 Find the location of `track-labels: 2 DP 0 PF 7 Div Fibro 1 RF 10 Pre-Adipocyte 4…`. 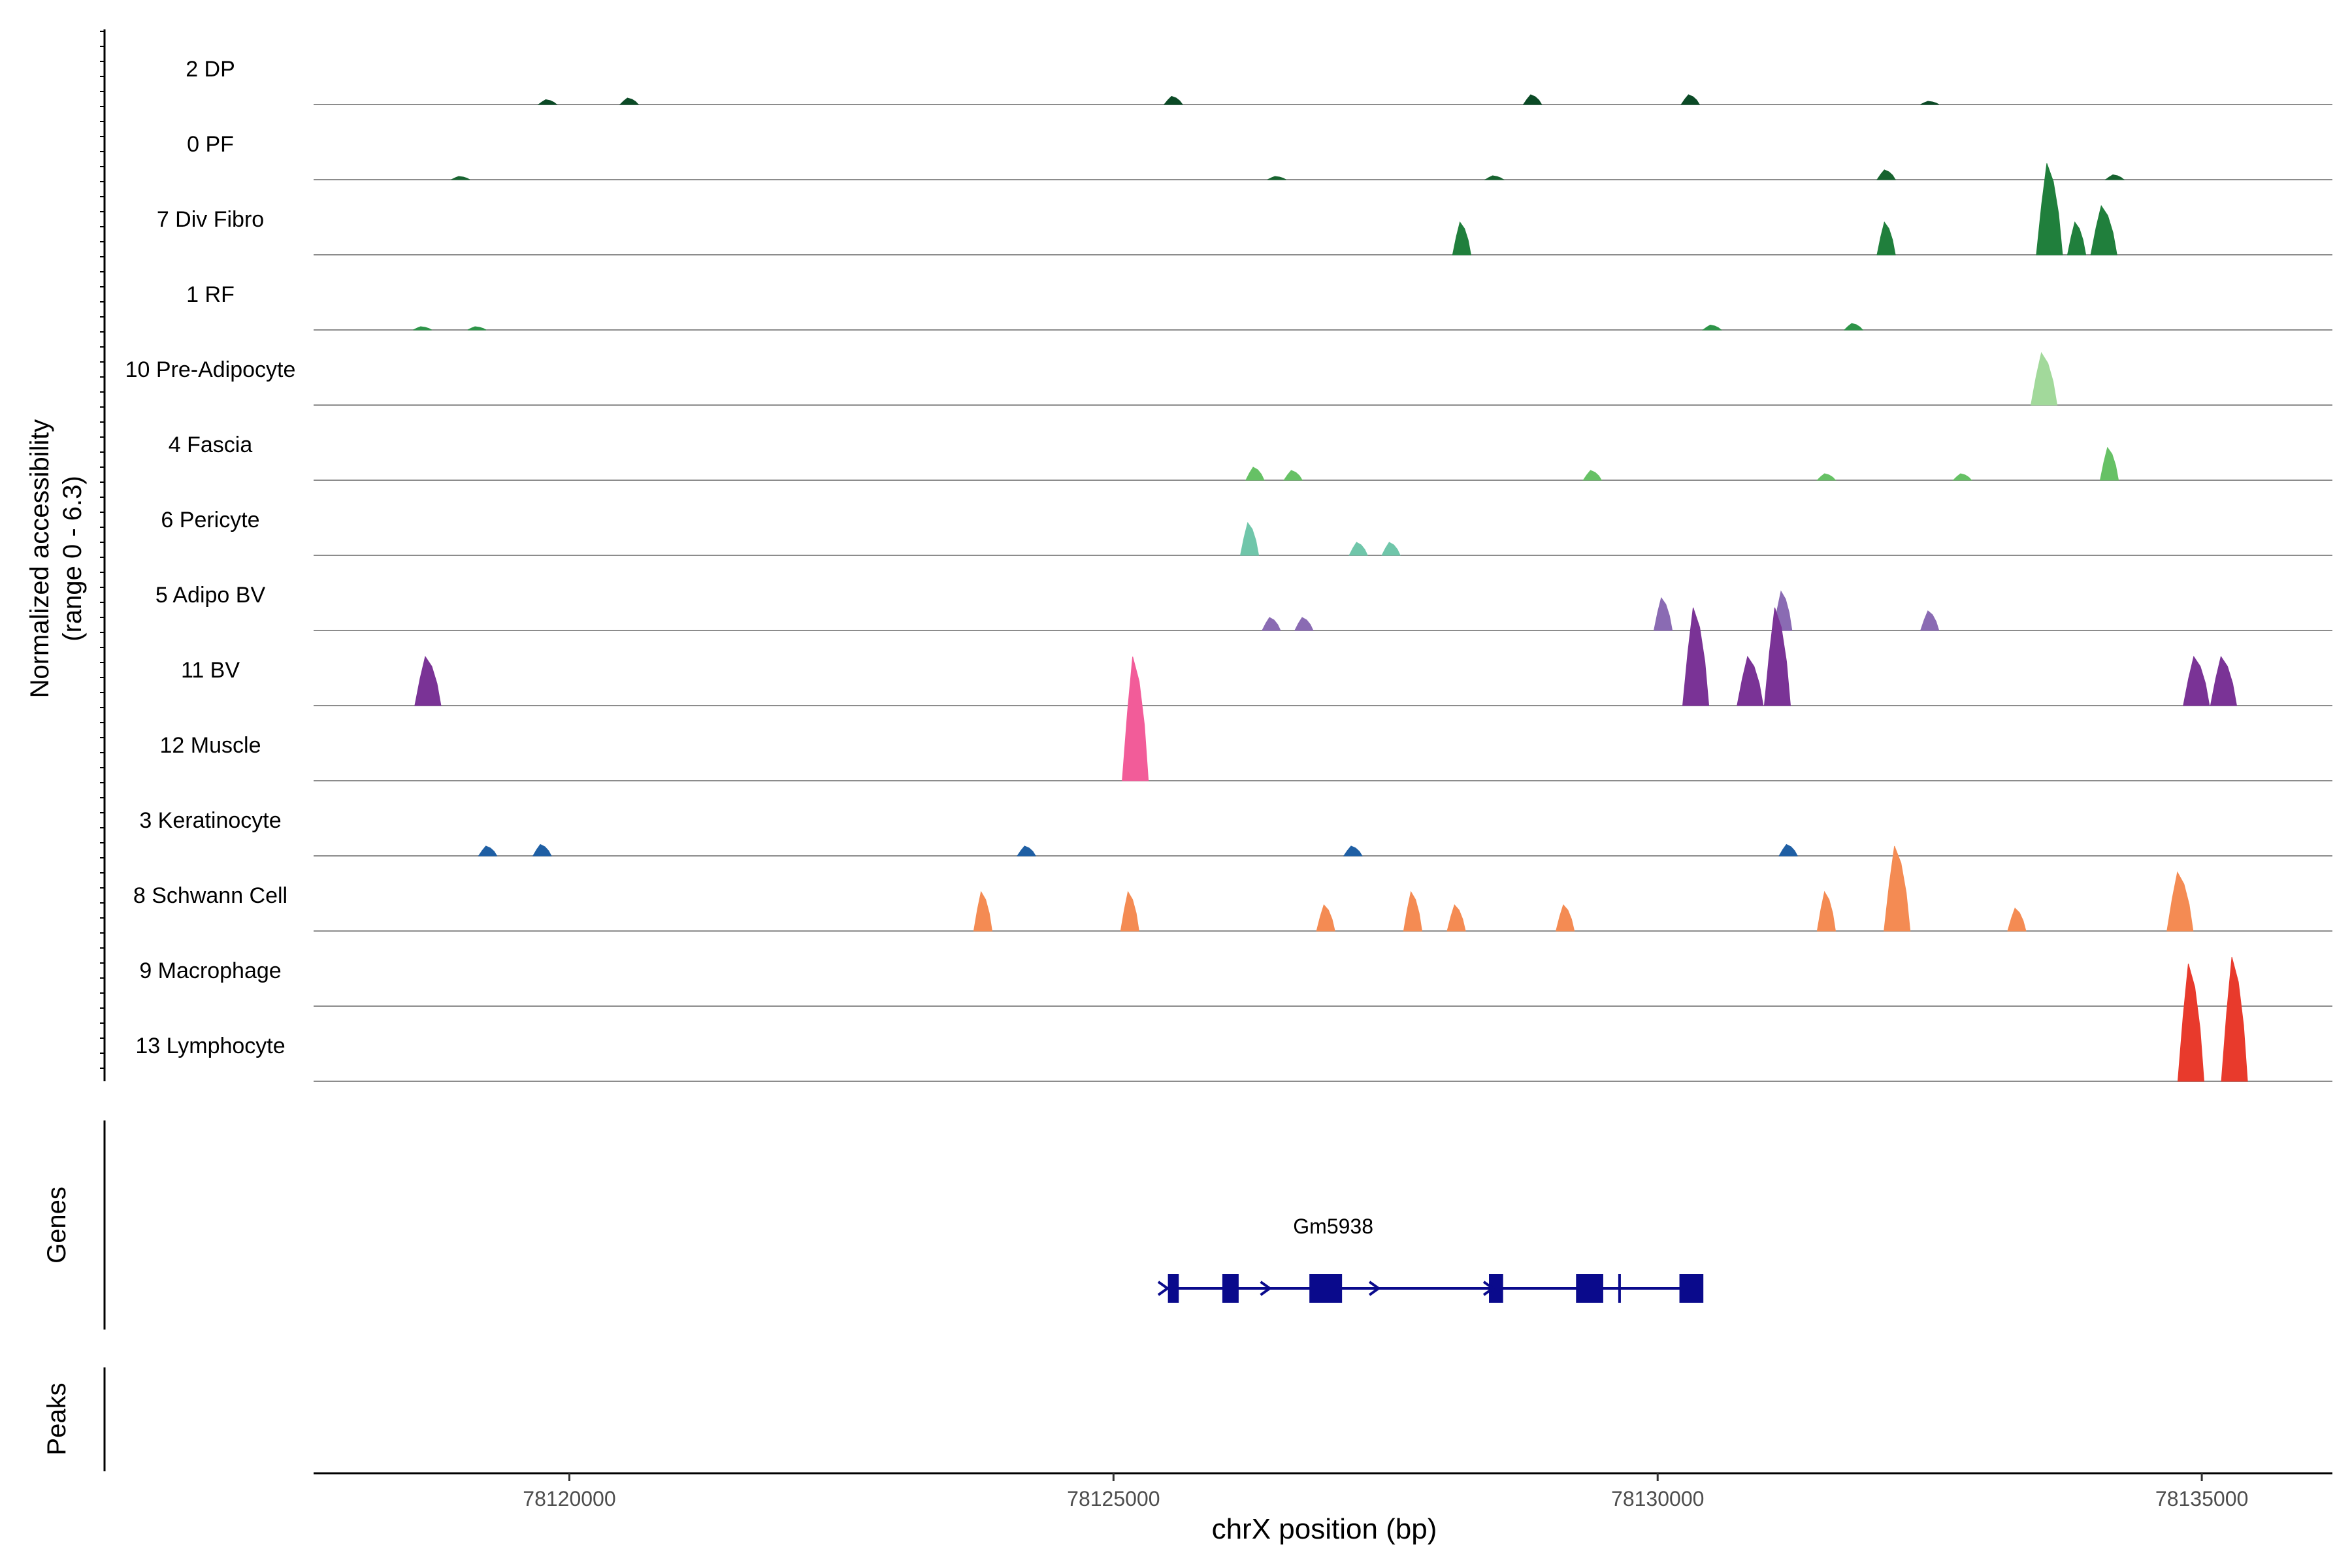

track-labels: 2 DP 0 PF 7 Div Fibro 1 RF 10 Pre-Adipocyte 4… is located at coordinates (210, 557).